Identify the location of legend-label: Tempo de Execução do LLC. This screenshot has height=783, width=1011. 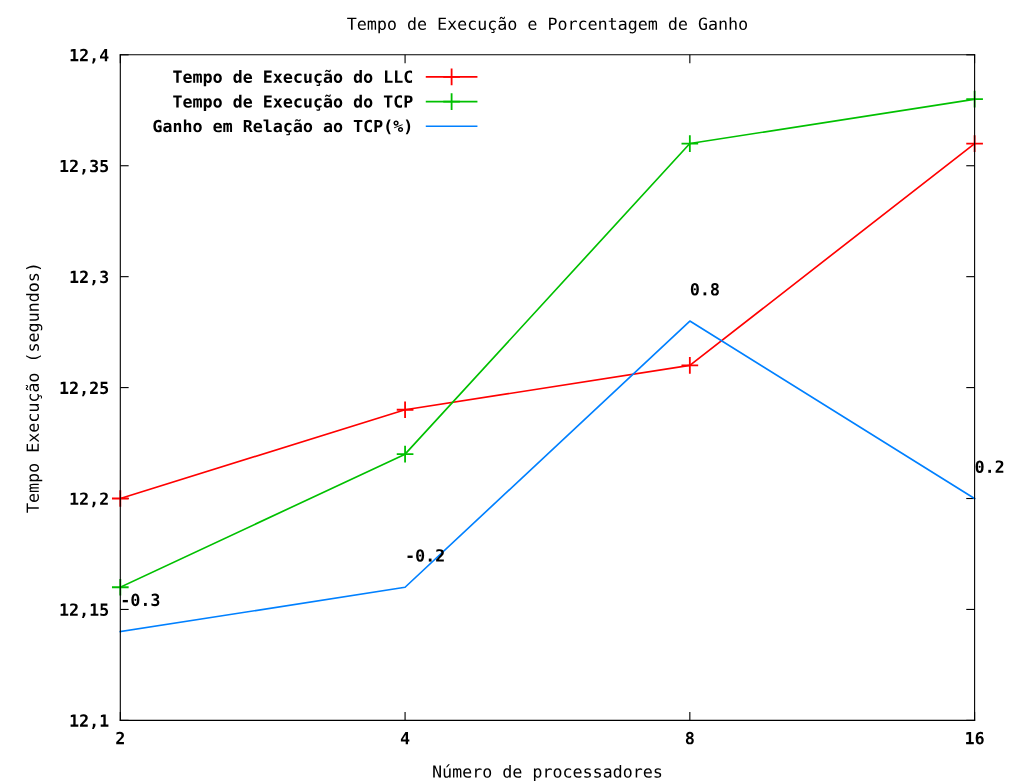
(293, 78).